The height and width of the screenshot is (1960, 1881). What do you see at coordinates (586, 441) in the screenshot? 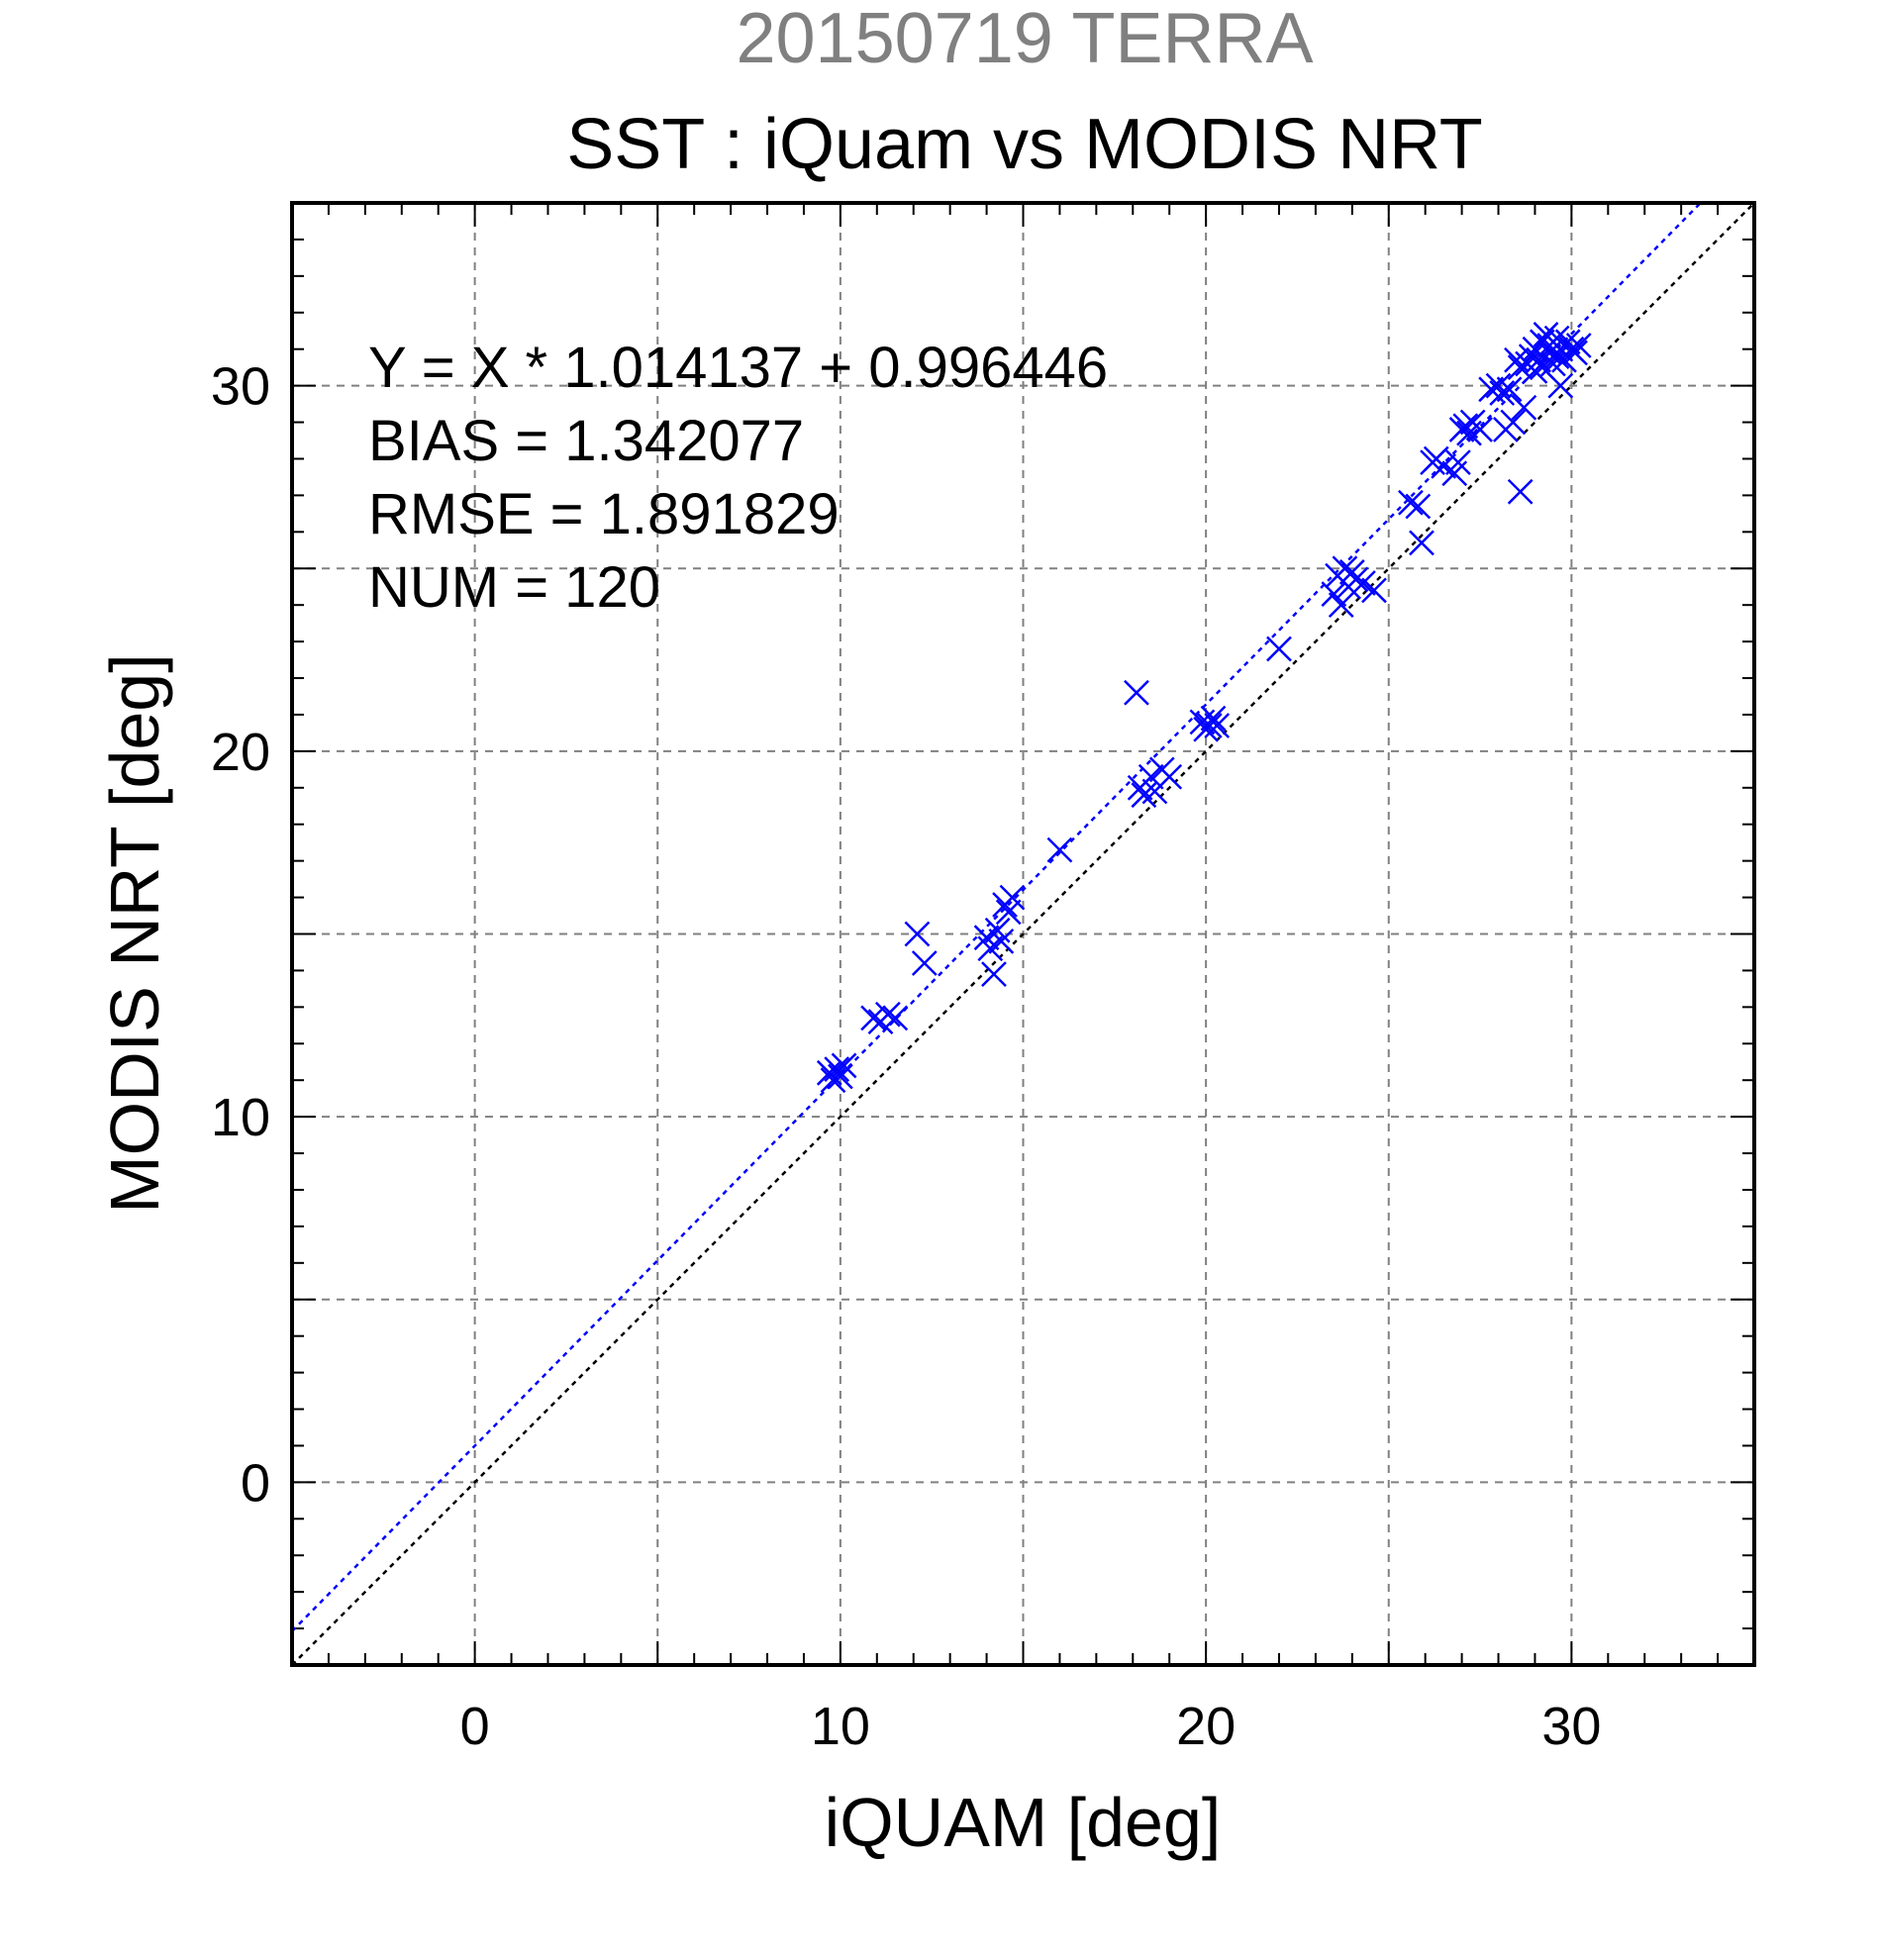
I see `fit-stat-line: BIAS = 1.342077` at bounding box center [586, 441].